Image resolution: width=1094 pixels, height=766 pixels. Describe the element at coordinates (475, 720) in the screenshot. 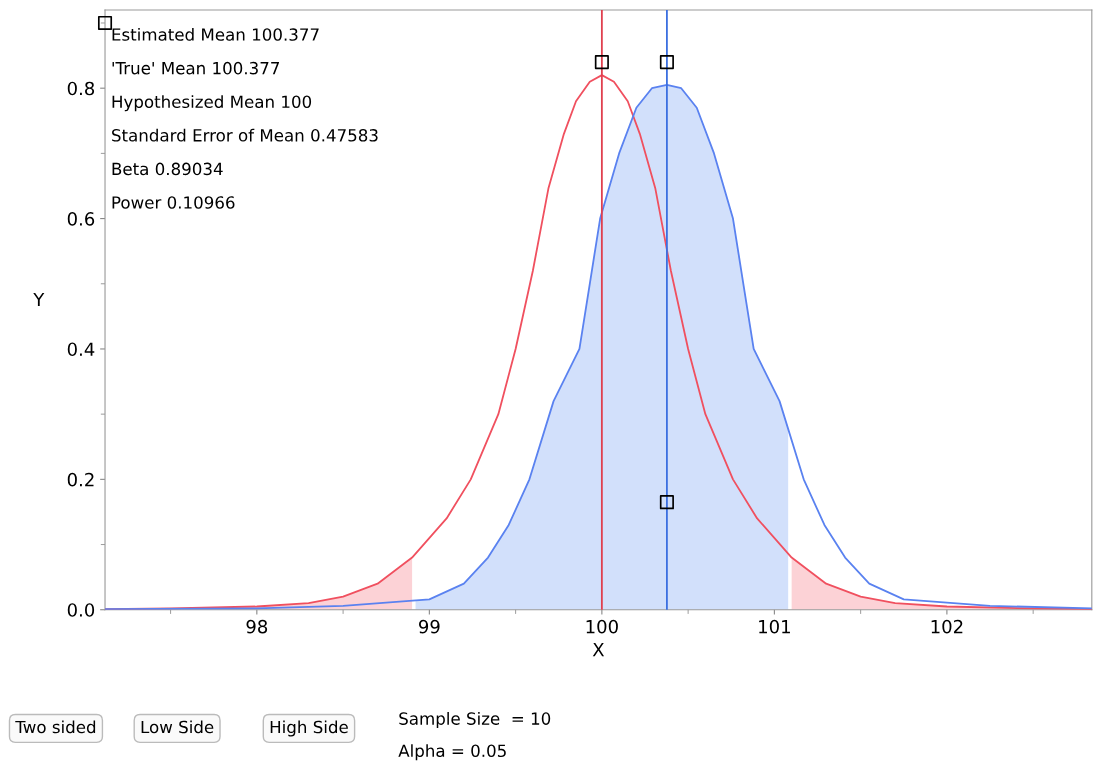

I see `text: Sample Size = 10` at that location.